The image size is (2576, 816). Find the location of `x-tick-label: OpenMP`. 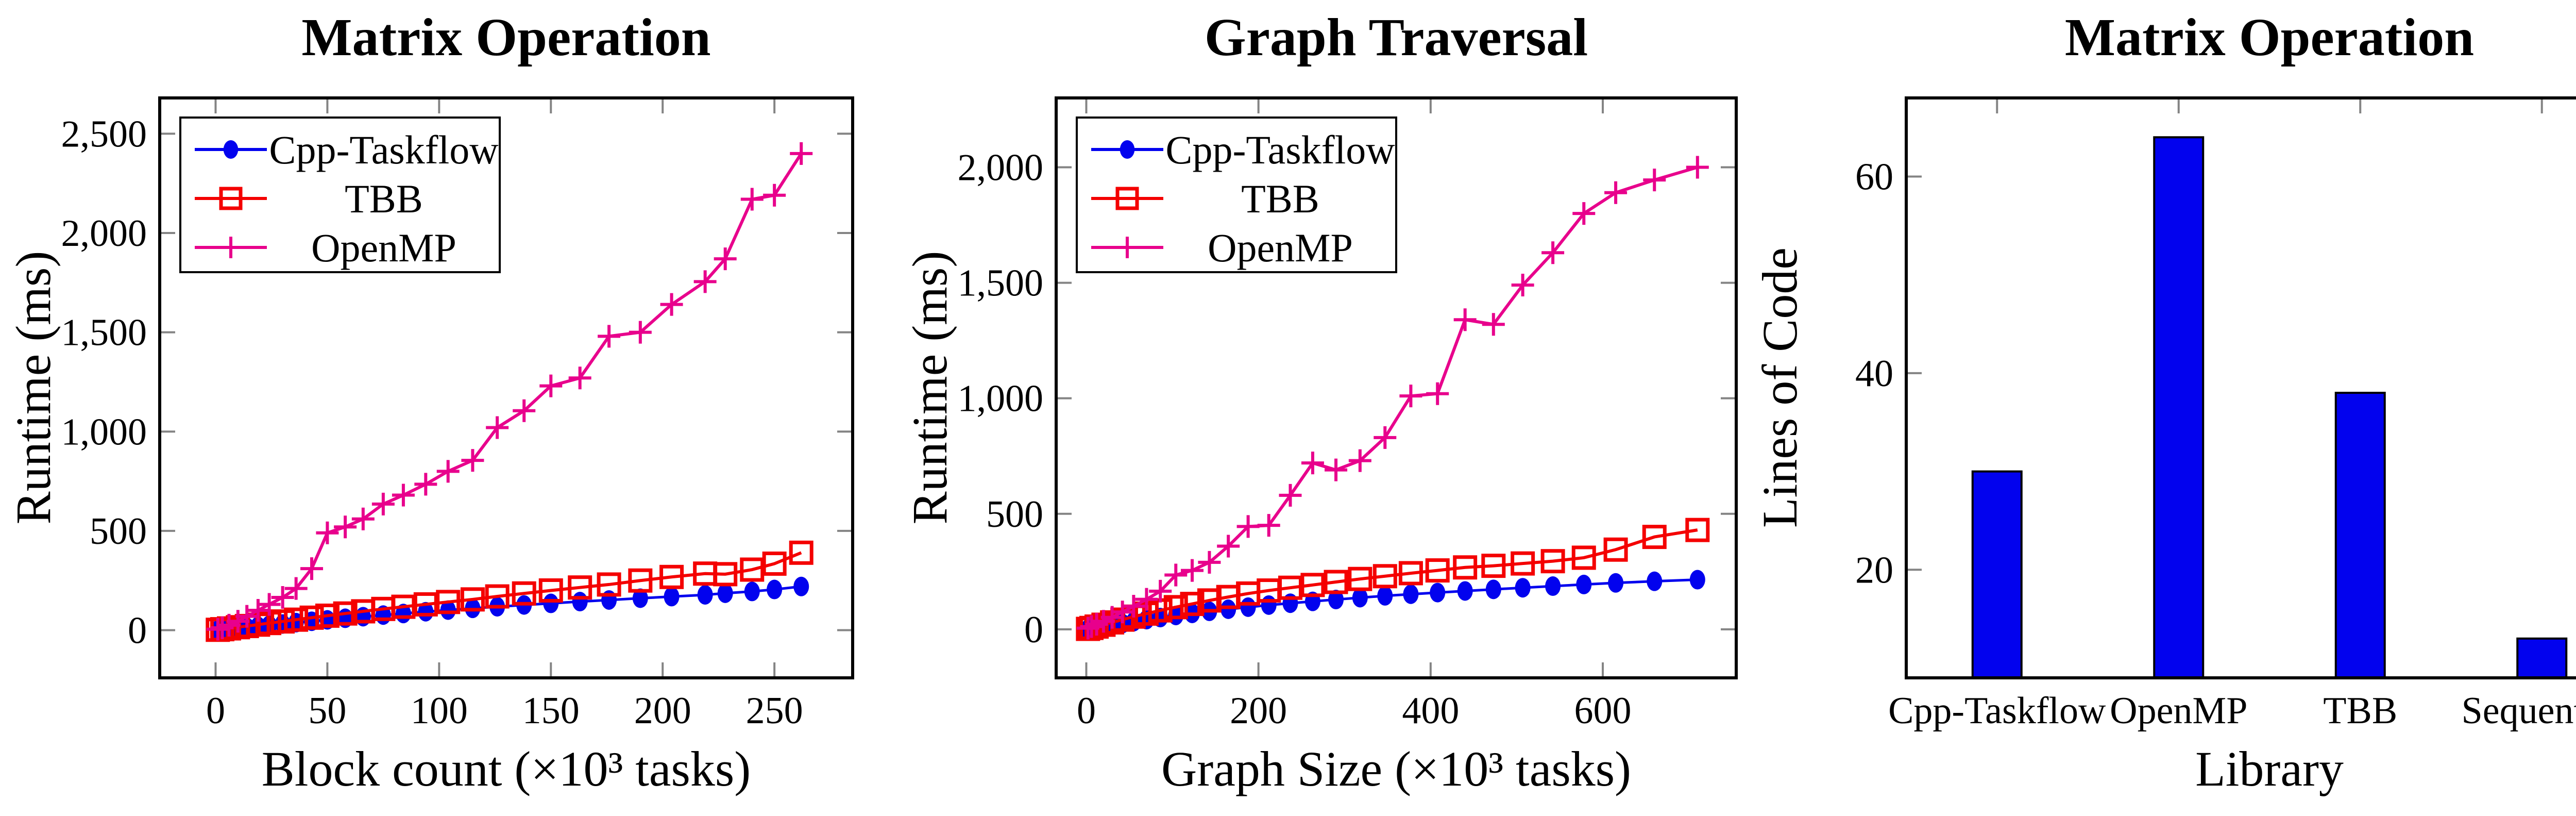

x-tick-label: OpenMP is located at coordinates (2178, 711).